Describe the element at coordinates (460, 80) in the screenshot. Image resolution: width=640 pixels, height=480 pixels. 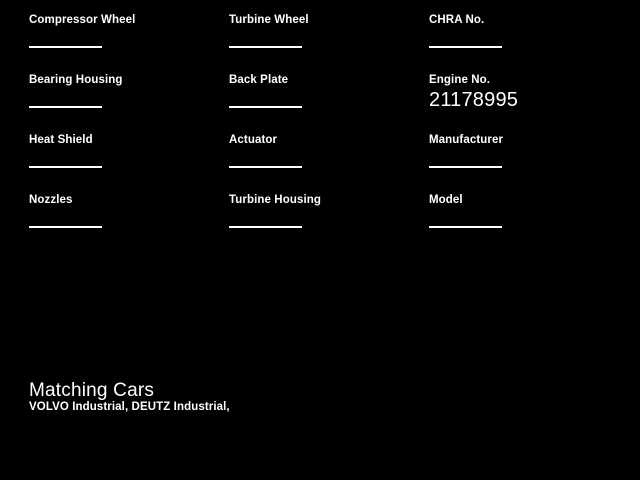
I see `spec-label: Engine No.` at that location.